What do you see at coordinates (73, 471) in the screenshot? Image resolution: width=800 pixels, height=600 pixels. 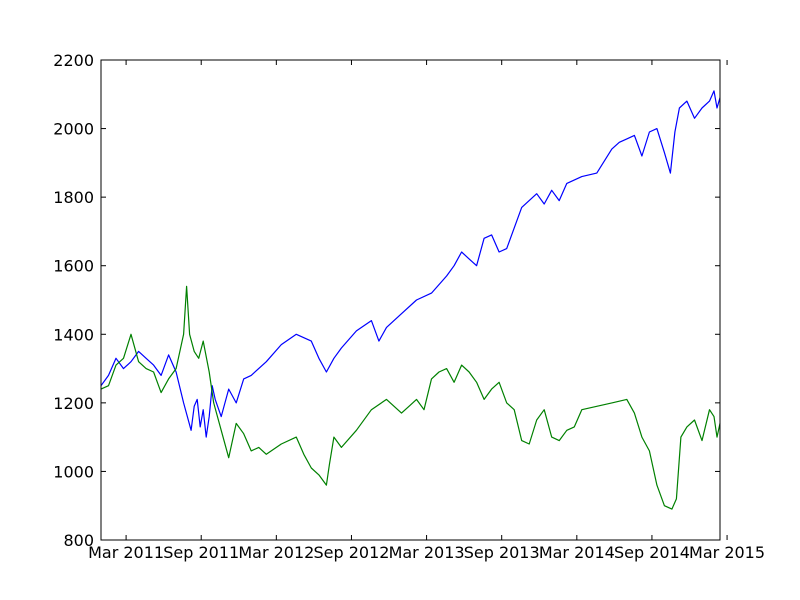 I see `y-tick-label: 1000` at bounding box center [73, 471].